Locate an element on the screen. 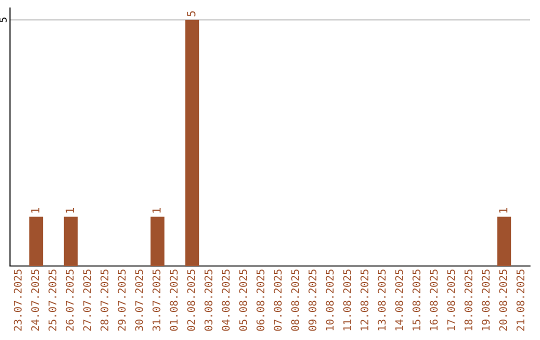 This screenshot has height=340, width=540. x-tick-label: 14.08.2025 is located at coordinates (399, 300).